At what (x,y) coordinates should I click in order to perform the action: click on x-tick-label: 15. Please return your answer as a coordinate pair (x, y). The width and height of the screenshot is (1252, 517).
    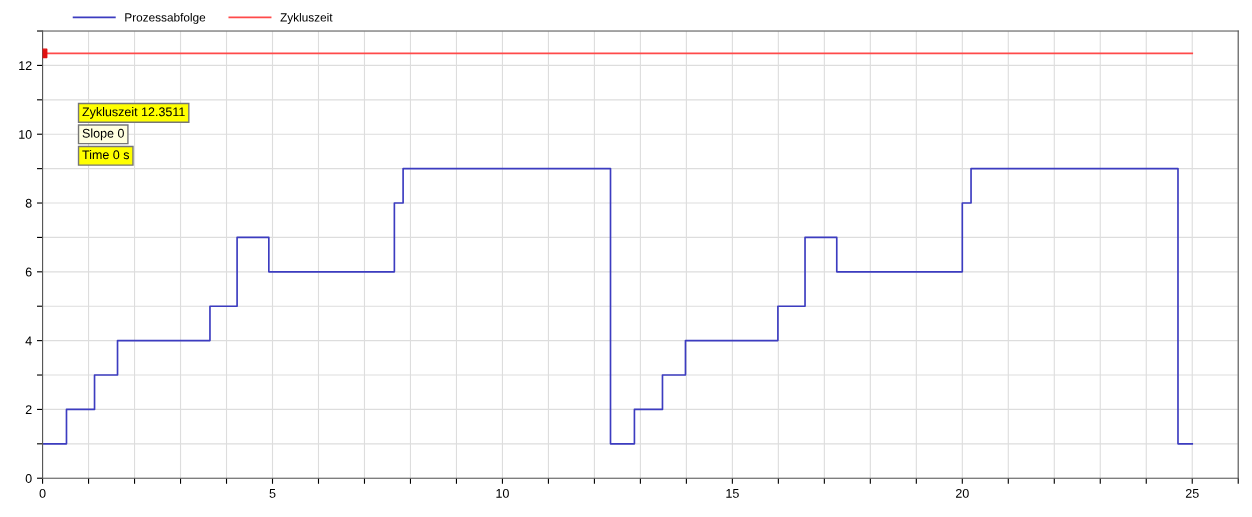
    Looking at the image, I should click on (732, 493).